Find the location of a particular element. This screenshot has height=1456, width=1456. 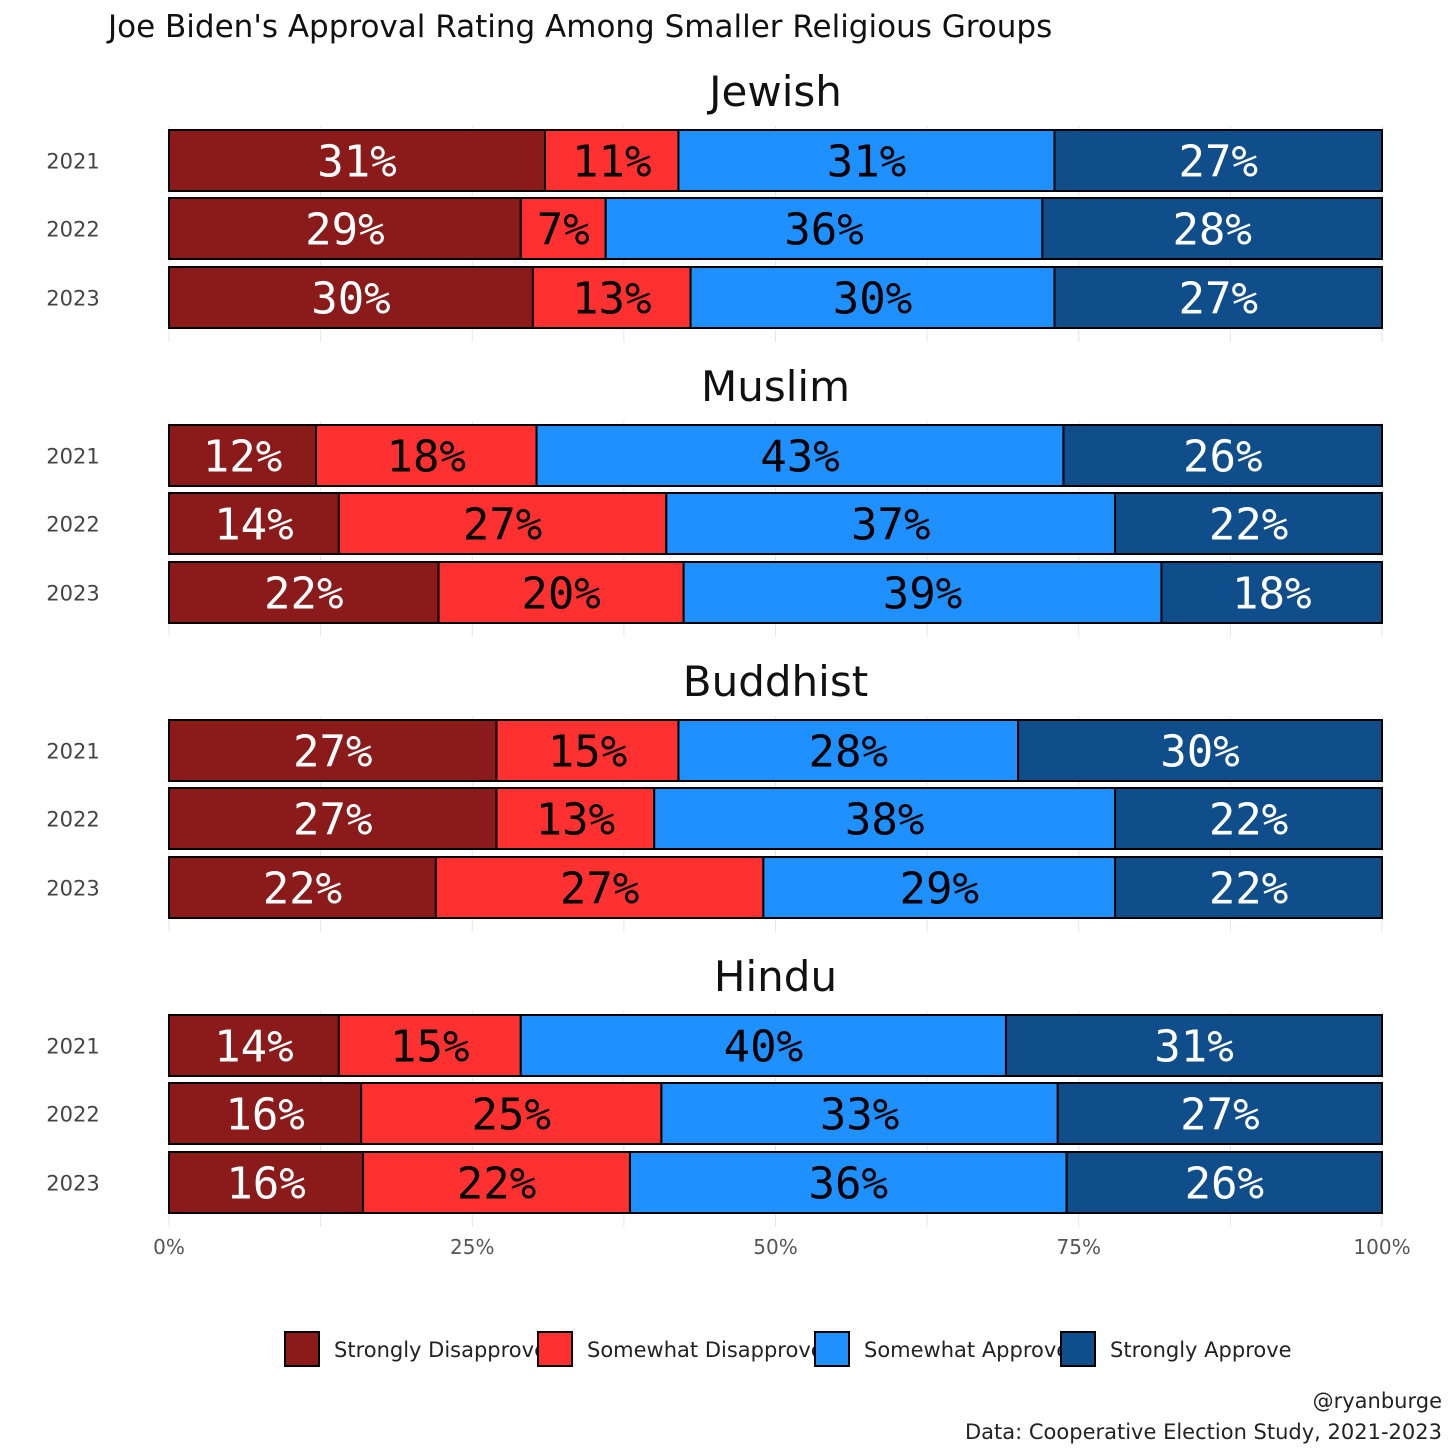

facet-title: Buddhist is located at coordinates (775, 681).